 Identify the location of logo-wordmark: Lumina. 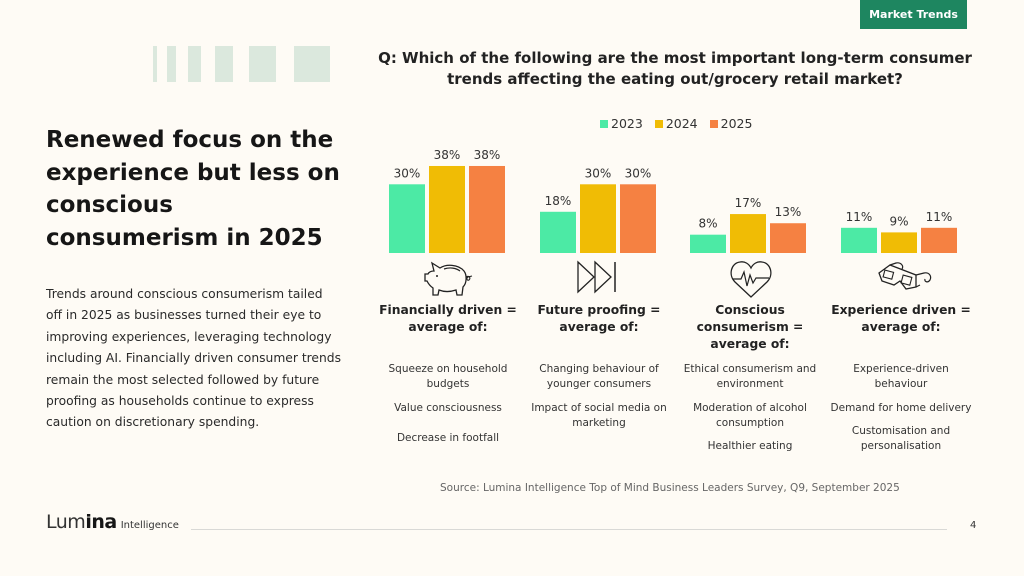
(81, 522).